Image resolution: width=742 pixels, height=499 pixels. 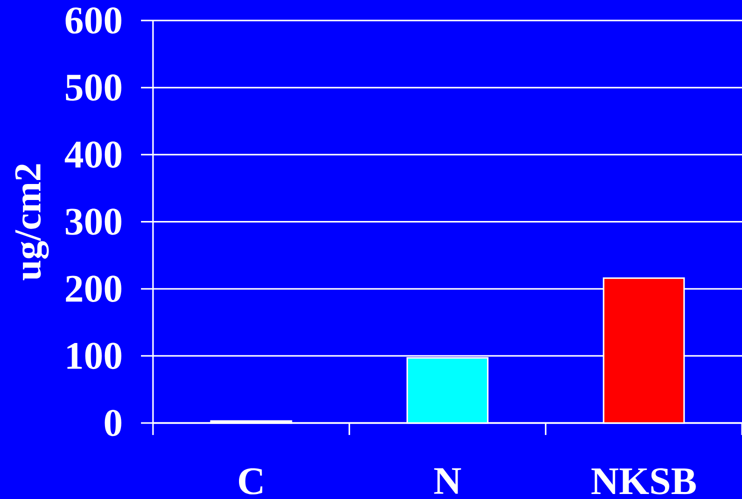 What do you see at coordinates (113, 423) in the screenshot?
I see `y-tick-label: 0` at bounding box center [113, 423].